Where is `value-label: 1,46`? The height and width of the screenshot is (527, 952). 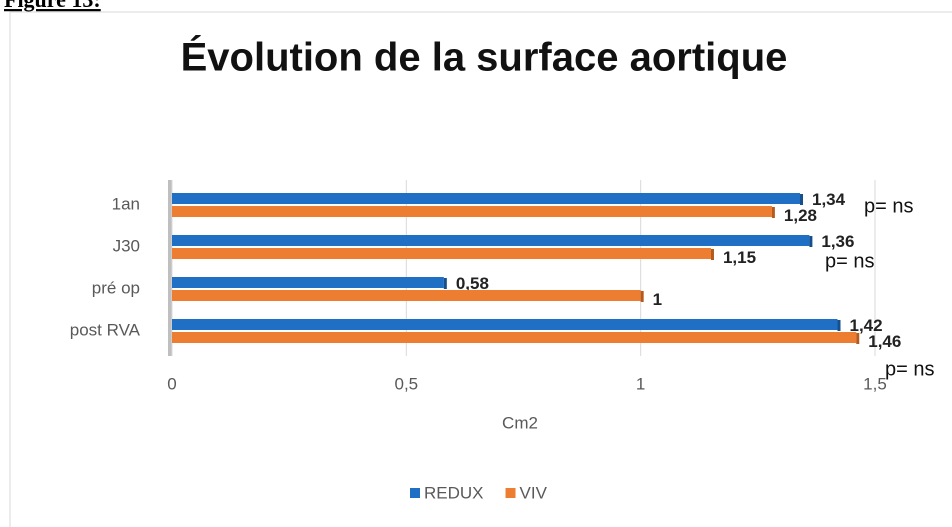 value-label: 1,46 is located at coordinates (884, 341).